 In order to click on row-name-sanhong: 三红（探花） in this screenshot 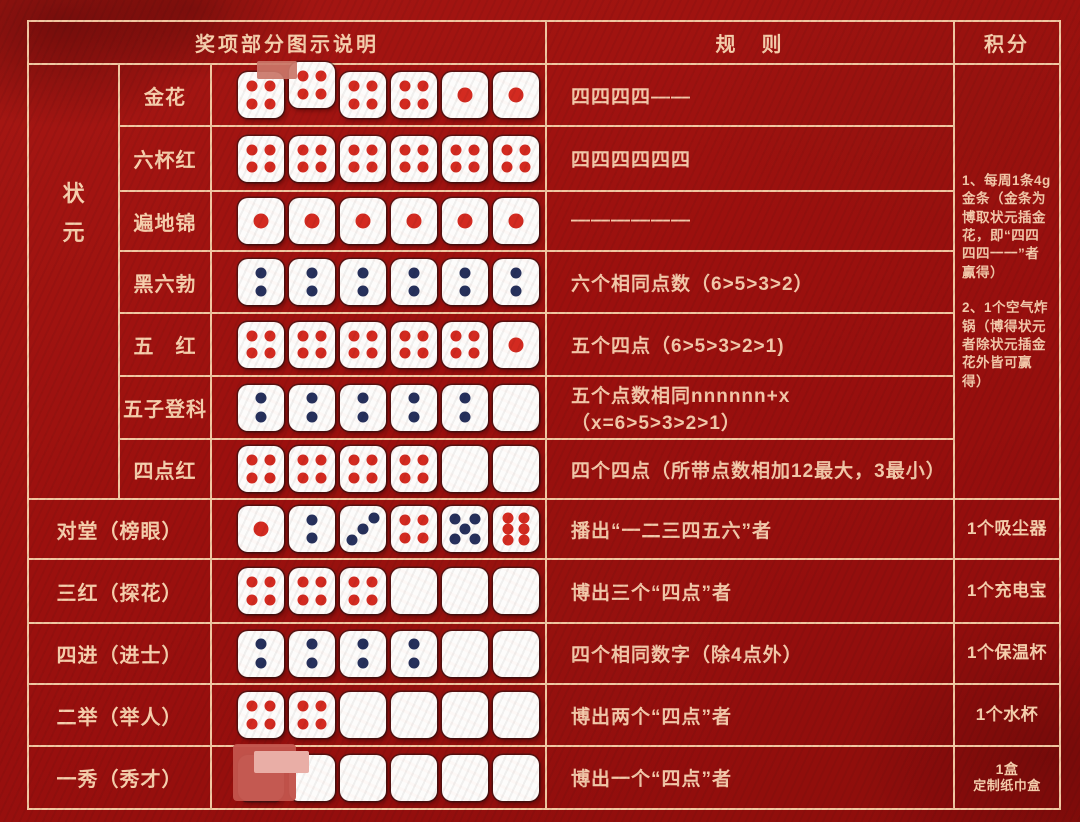, I will do `click(120, 592)`.